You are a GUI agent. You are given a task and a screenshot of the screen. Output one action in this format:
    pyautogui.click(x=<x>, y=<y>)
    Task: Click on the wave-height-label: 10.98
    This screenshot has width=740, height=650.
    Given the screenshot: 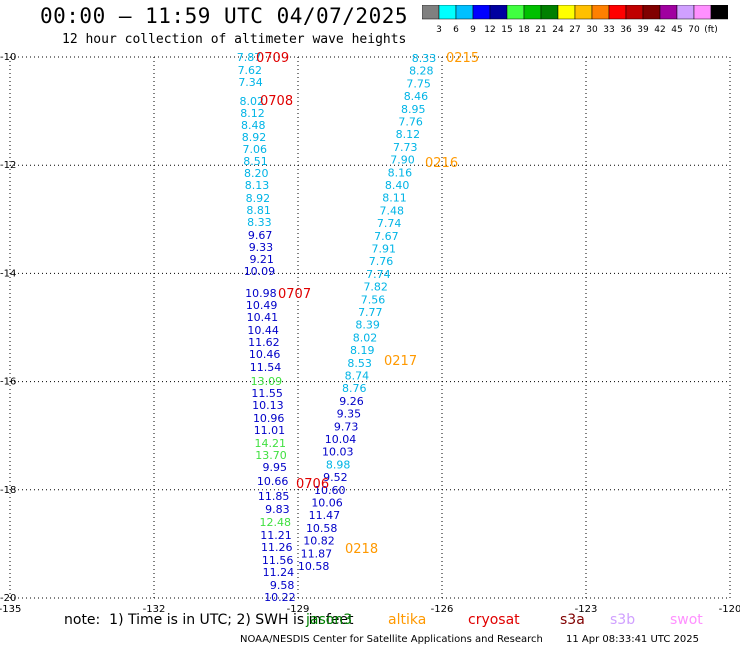 What is the action you would take?
    pyautogui.click(x=261, y=293)
    